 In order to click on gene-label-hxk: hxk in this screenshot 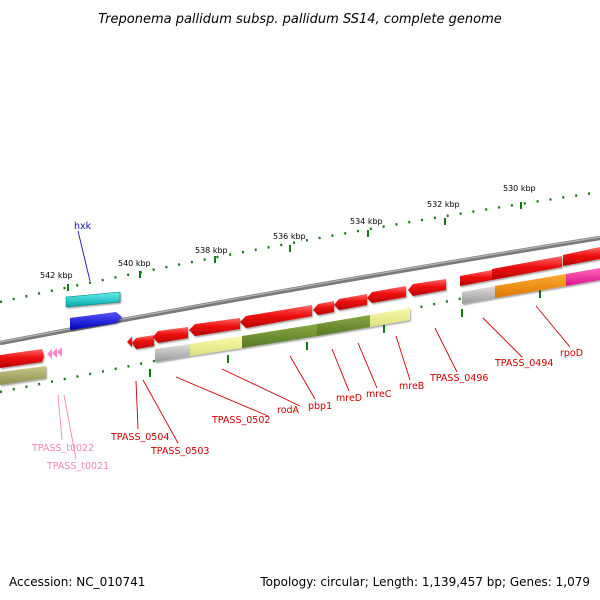, I will do `click(83, 226)`.